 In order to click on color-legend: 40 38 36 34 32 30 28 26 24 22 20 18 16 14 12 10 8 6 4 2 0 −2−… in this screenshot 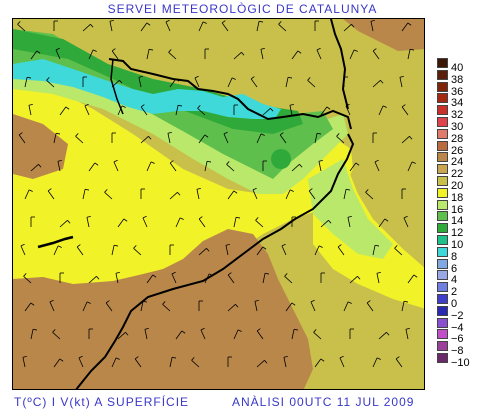, I will do `click(461, 213)`.